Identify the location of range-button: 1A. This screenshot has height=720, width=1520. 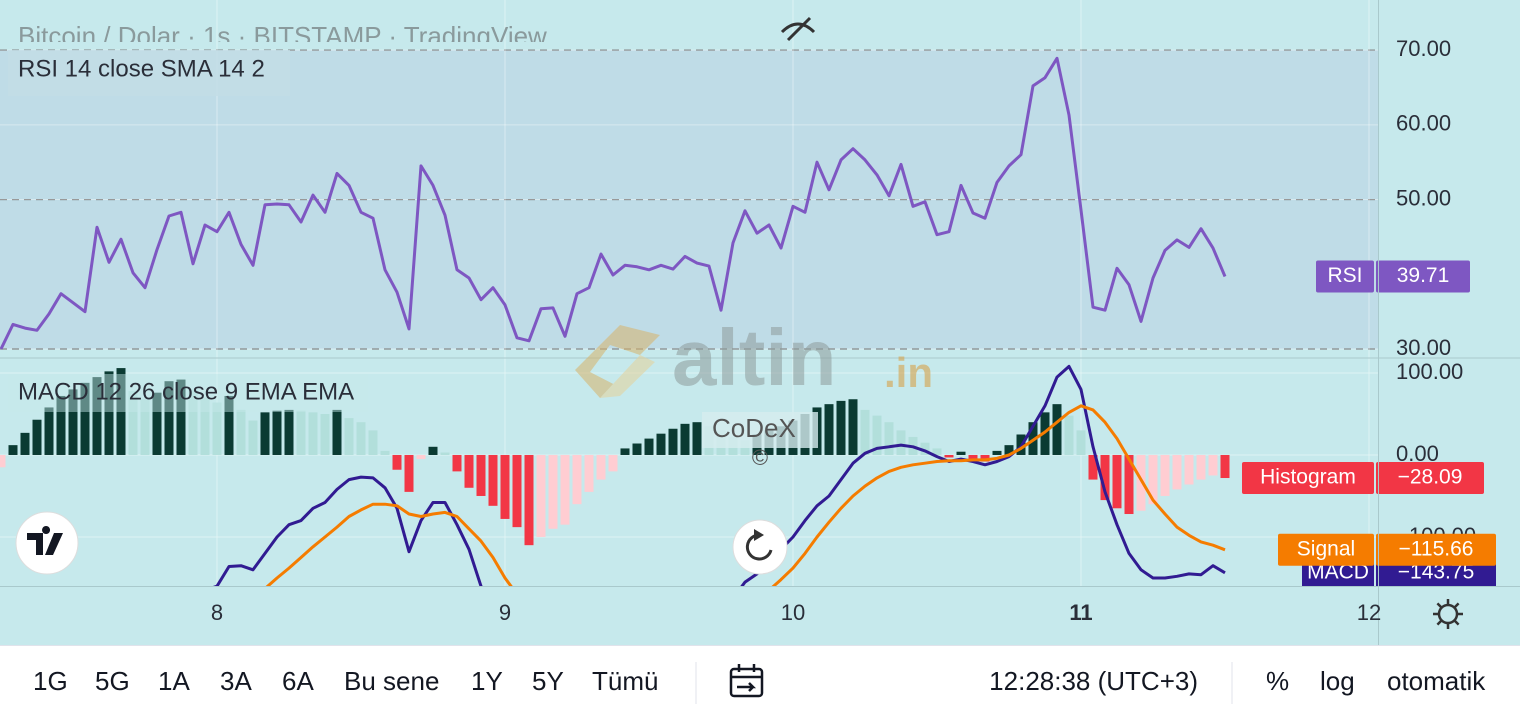
(174, 681).